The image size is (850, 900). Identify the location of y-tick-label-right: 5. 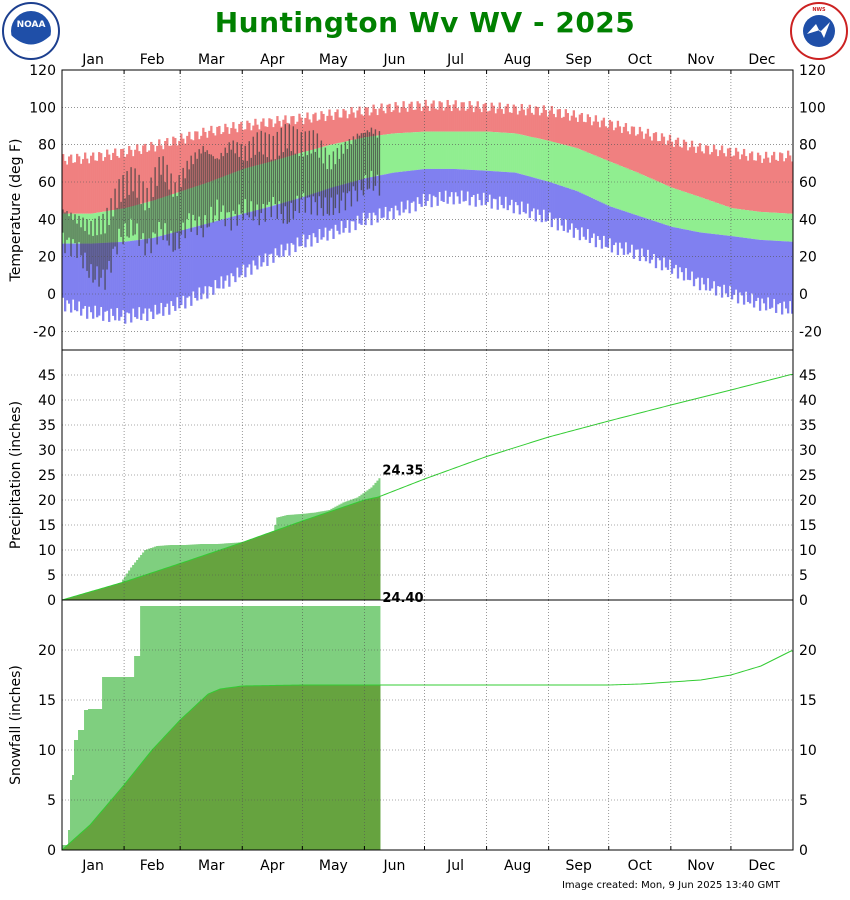
(803, 576).